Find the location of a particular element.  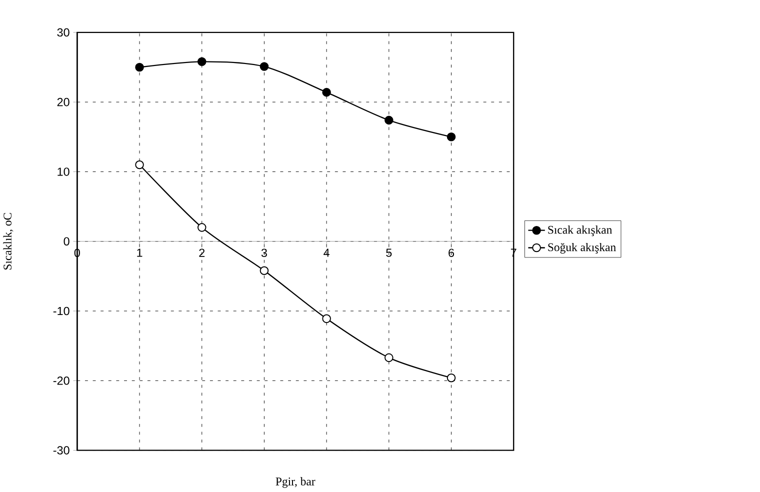

y-tick-label: 0 is located at coordinates (67, 241).